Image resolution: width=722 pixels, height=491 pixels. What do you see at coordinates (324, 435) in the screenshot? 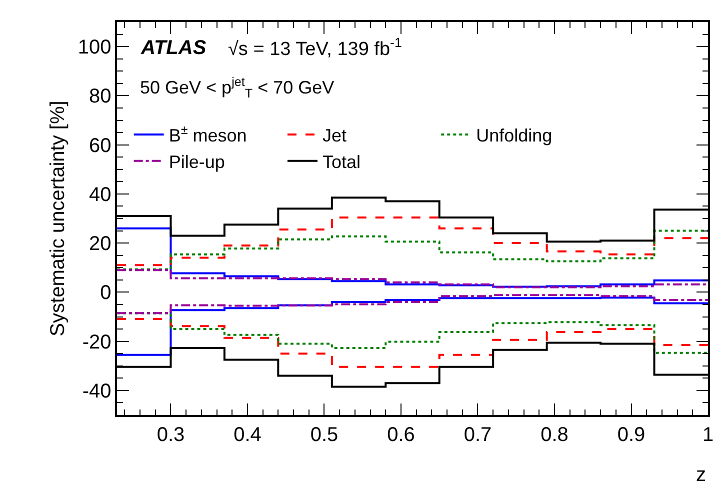
I see `x-tick-label: 0.5` at bounding box center [324, 435].